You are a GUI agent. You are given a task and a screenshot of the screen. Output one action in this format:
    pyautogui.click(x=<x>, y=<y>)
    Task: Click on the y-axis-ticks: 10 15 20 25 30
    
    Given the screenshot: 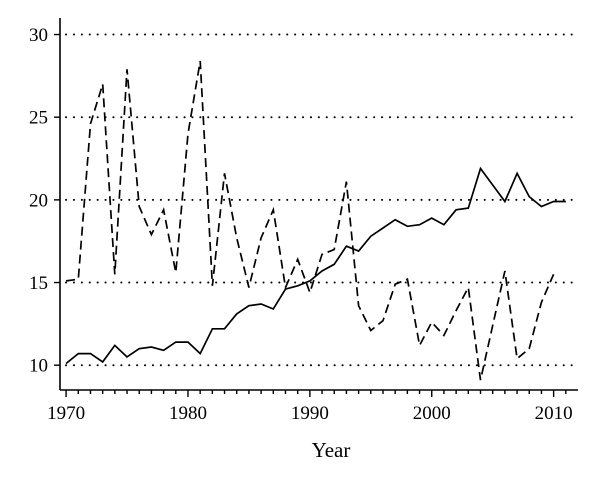 What is the action you would take?
    pyautogui.click(x=44, y=201)
    